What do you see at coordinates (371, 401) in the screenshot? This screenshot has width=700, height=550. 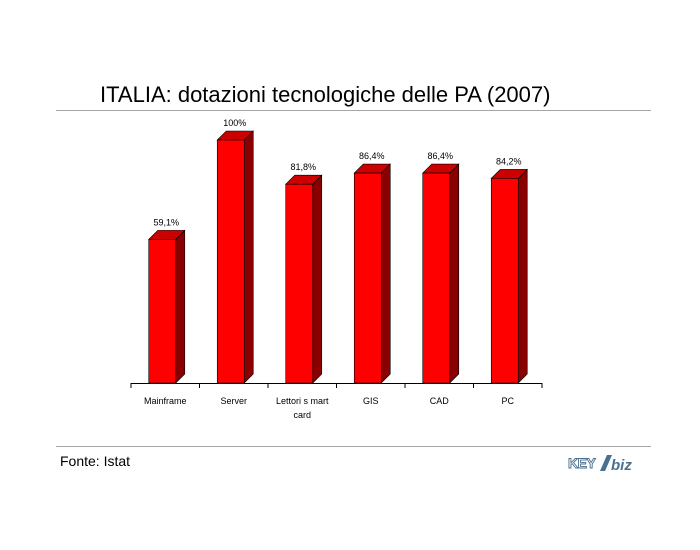 I see `category-label: GIS` at bounding box center [371, 401].